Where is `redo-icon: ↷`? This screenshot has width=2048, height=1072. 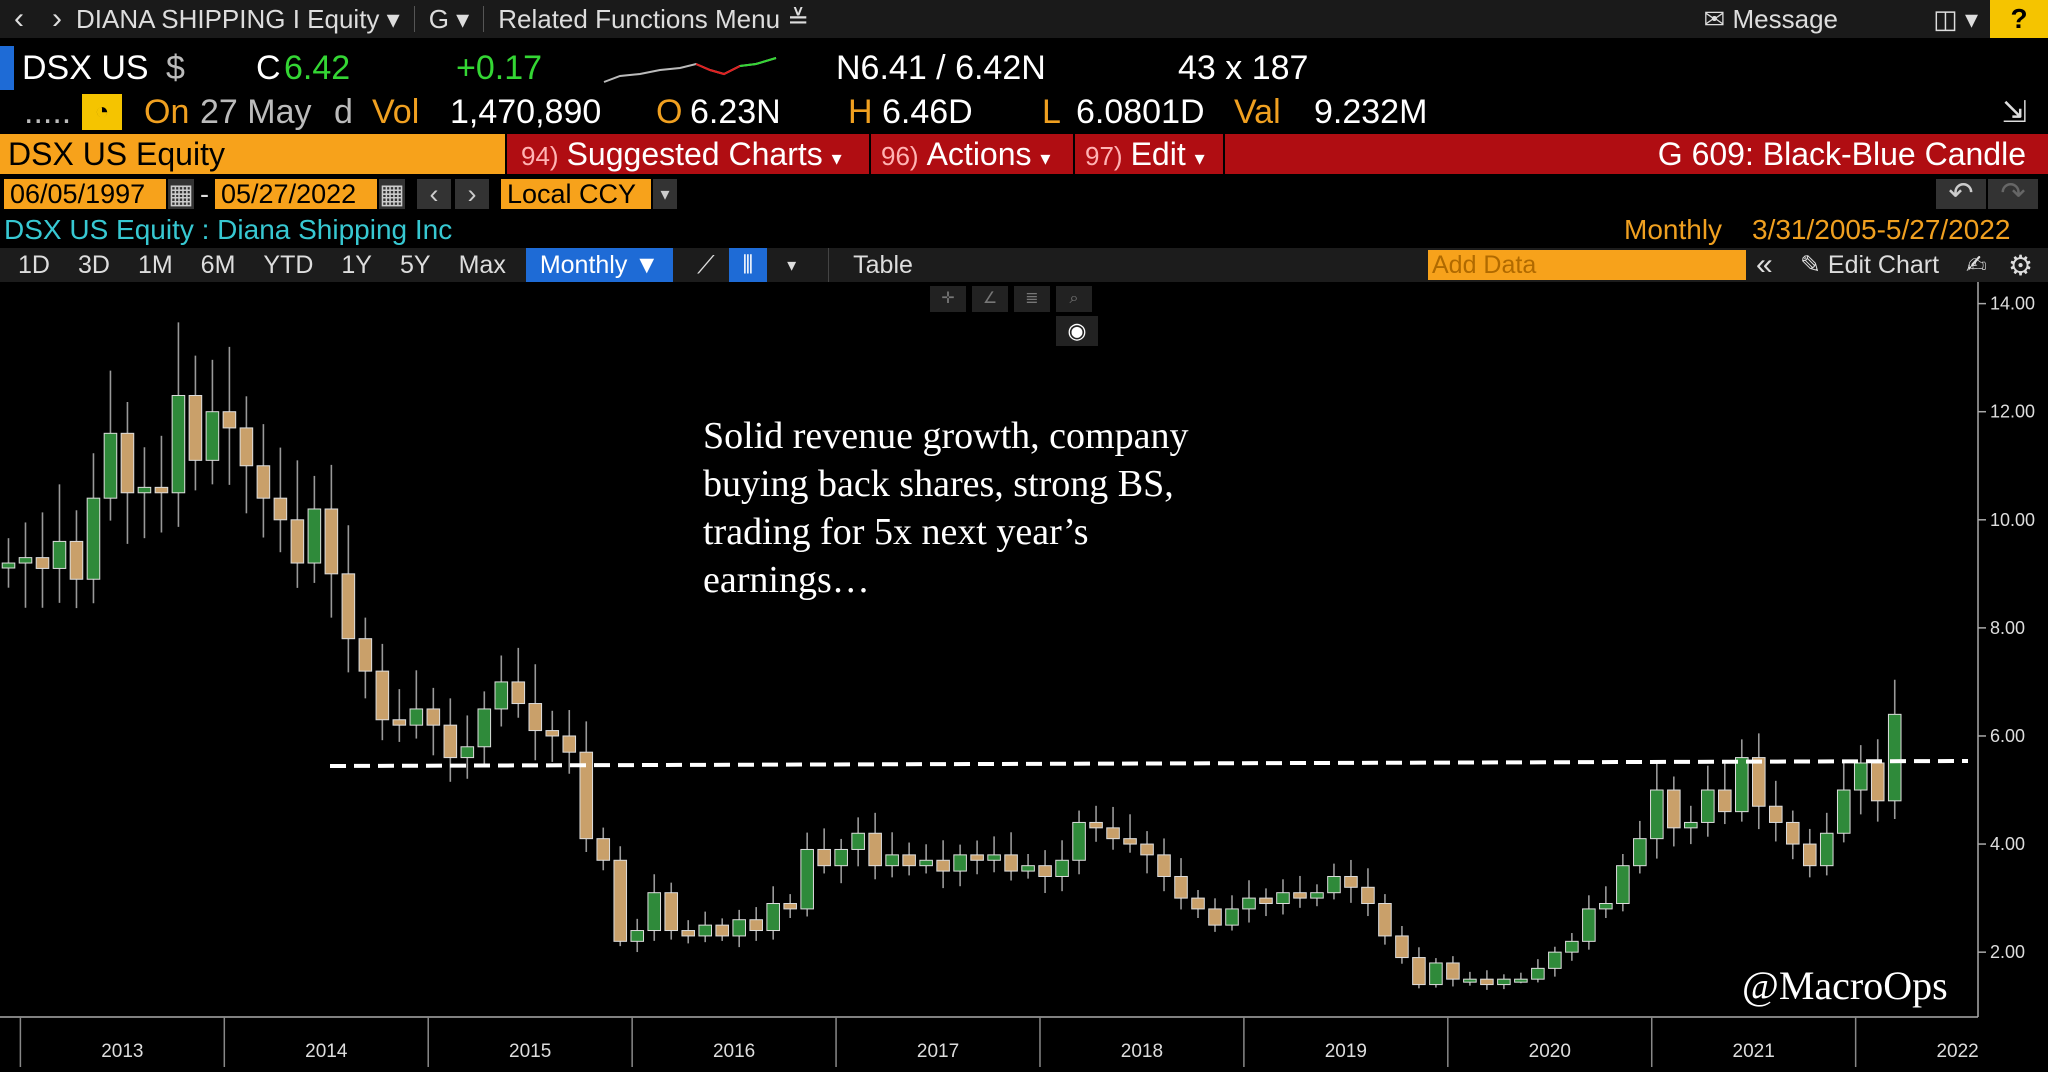
redo-icon: ↷ is located at coordinates (2013, 194).